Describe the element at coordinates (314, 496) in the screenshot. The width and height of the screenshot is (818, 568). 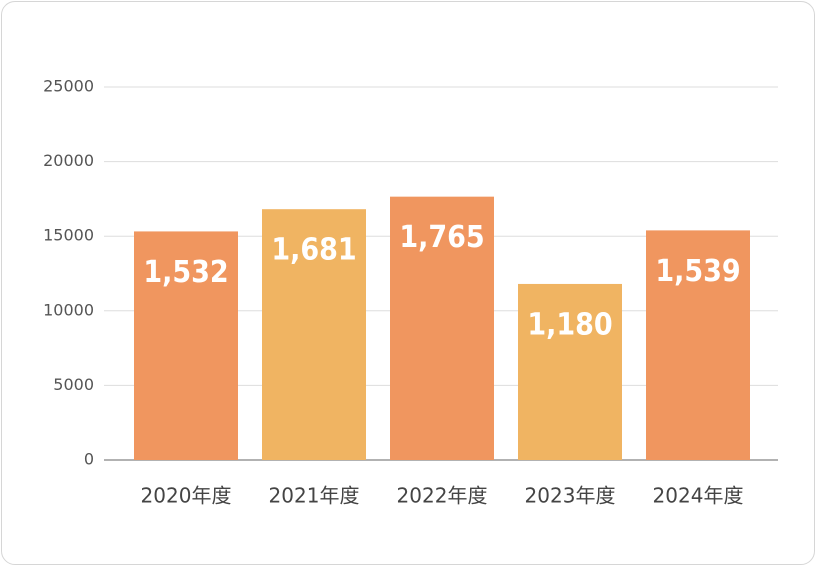
I see `x-tick-label: 2021年度` at that location.